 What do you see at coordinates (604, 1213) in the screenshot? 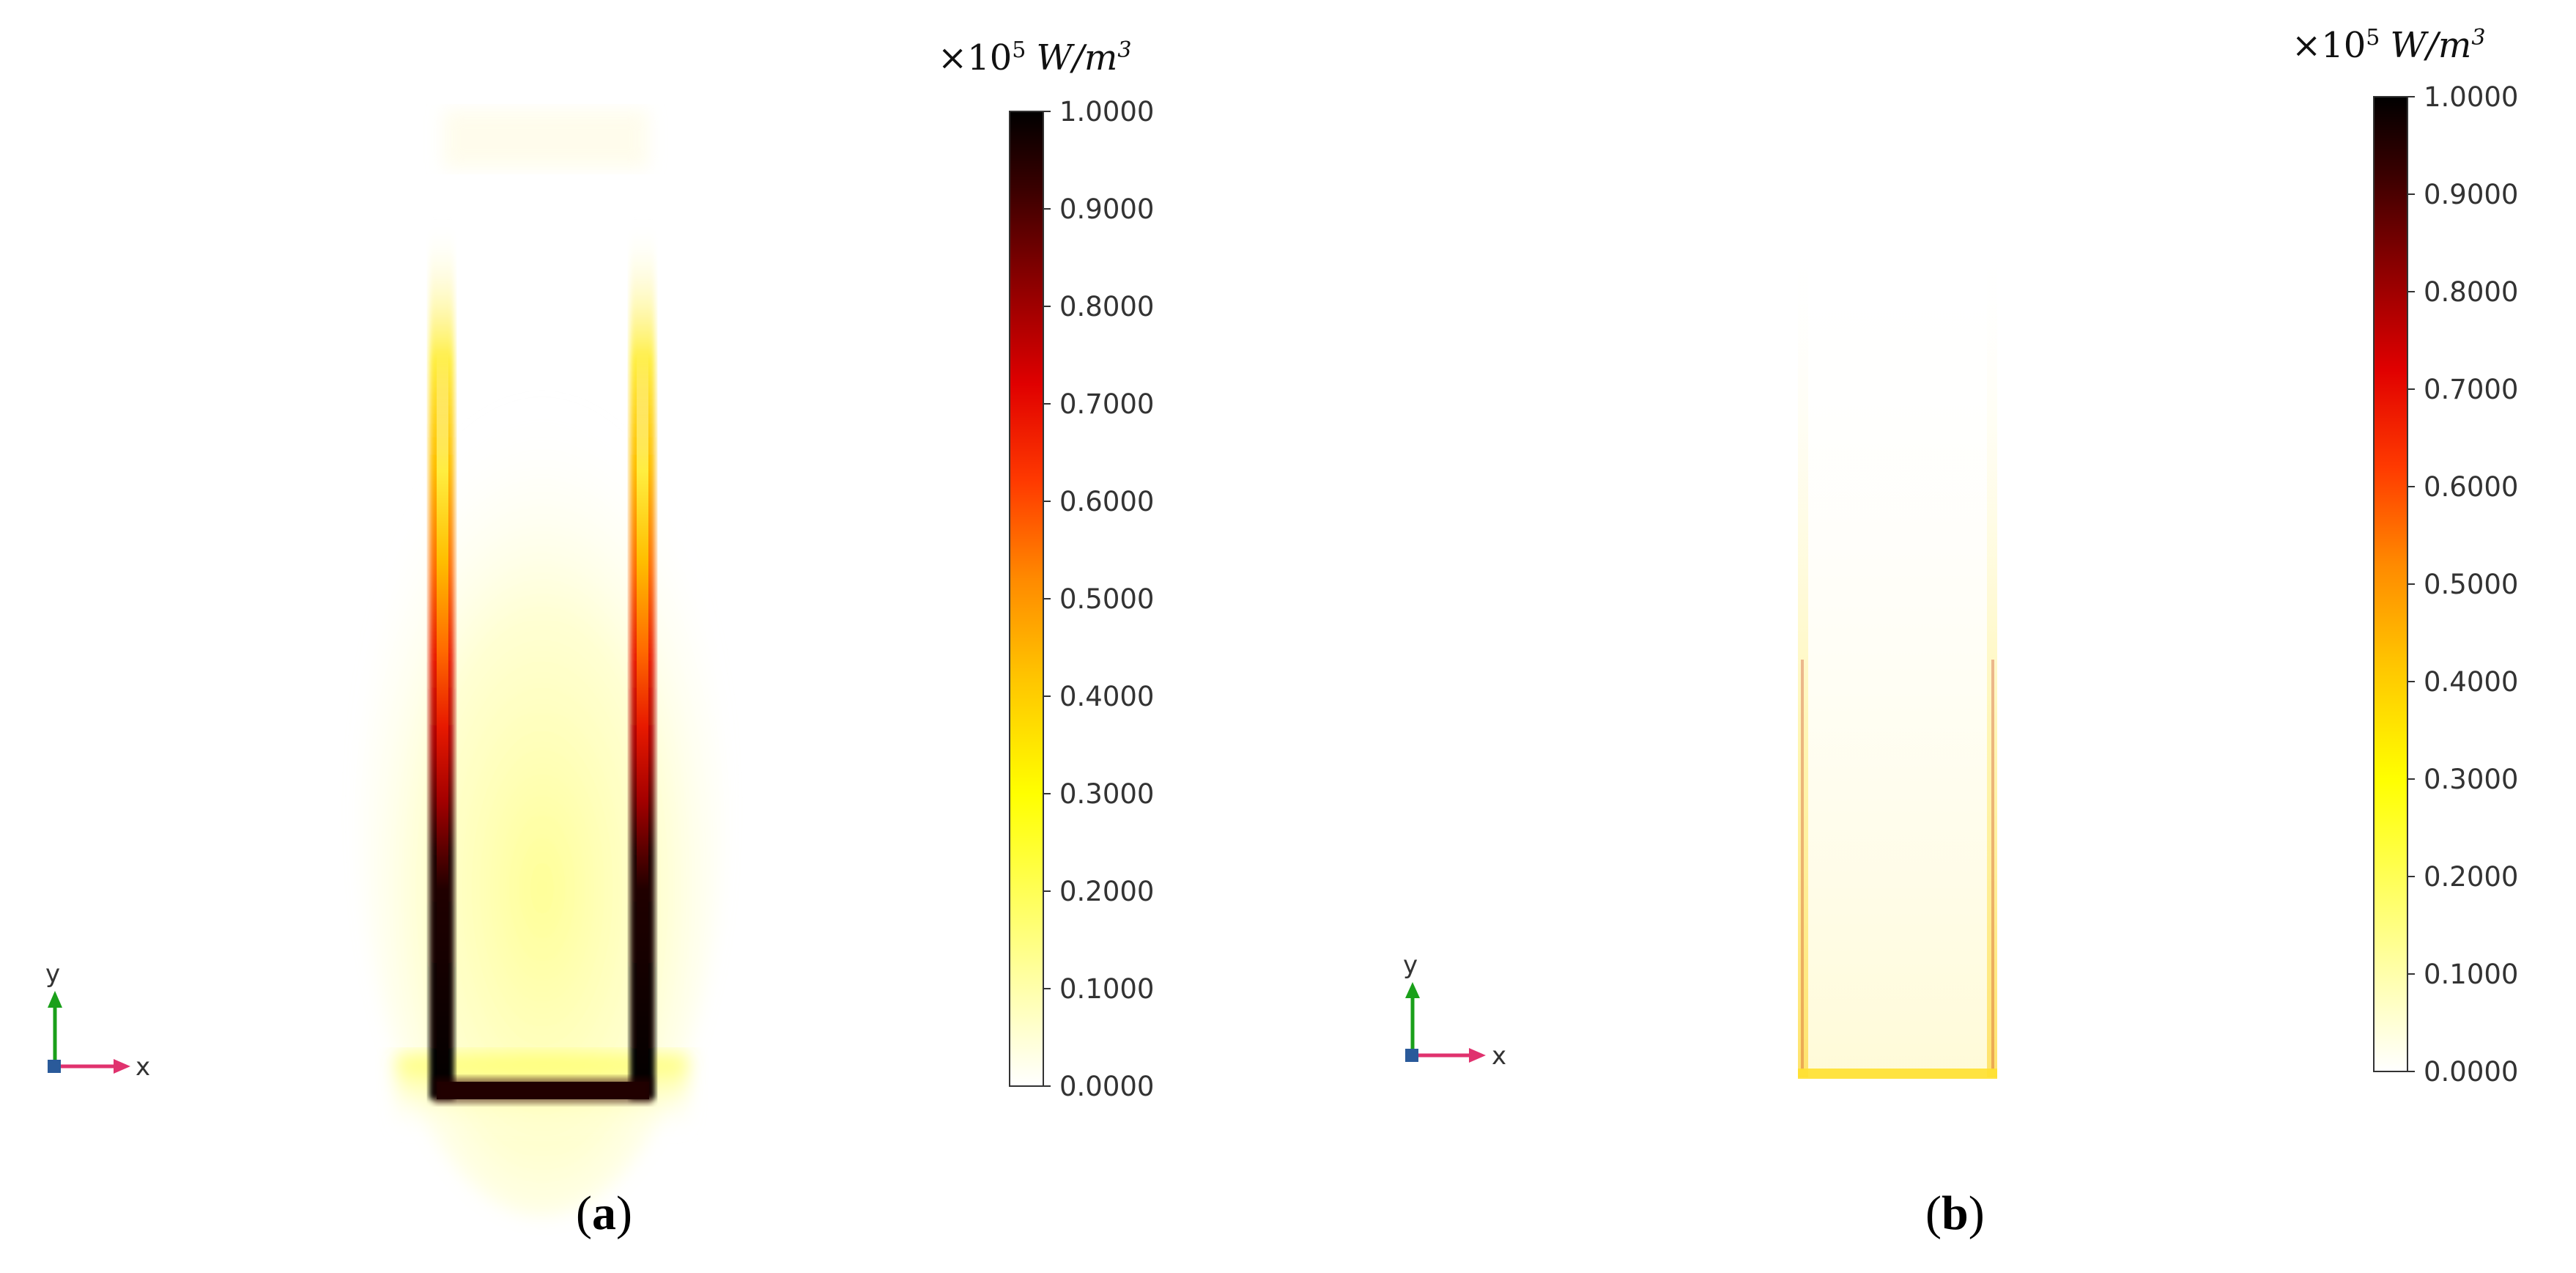
I see `caption-a: (a)` at bounding box center [604, 1213].